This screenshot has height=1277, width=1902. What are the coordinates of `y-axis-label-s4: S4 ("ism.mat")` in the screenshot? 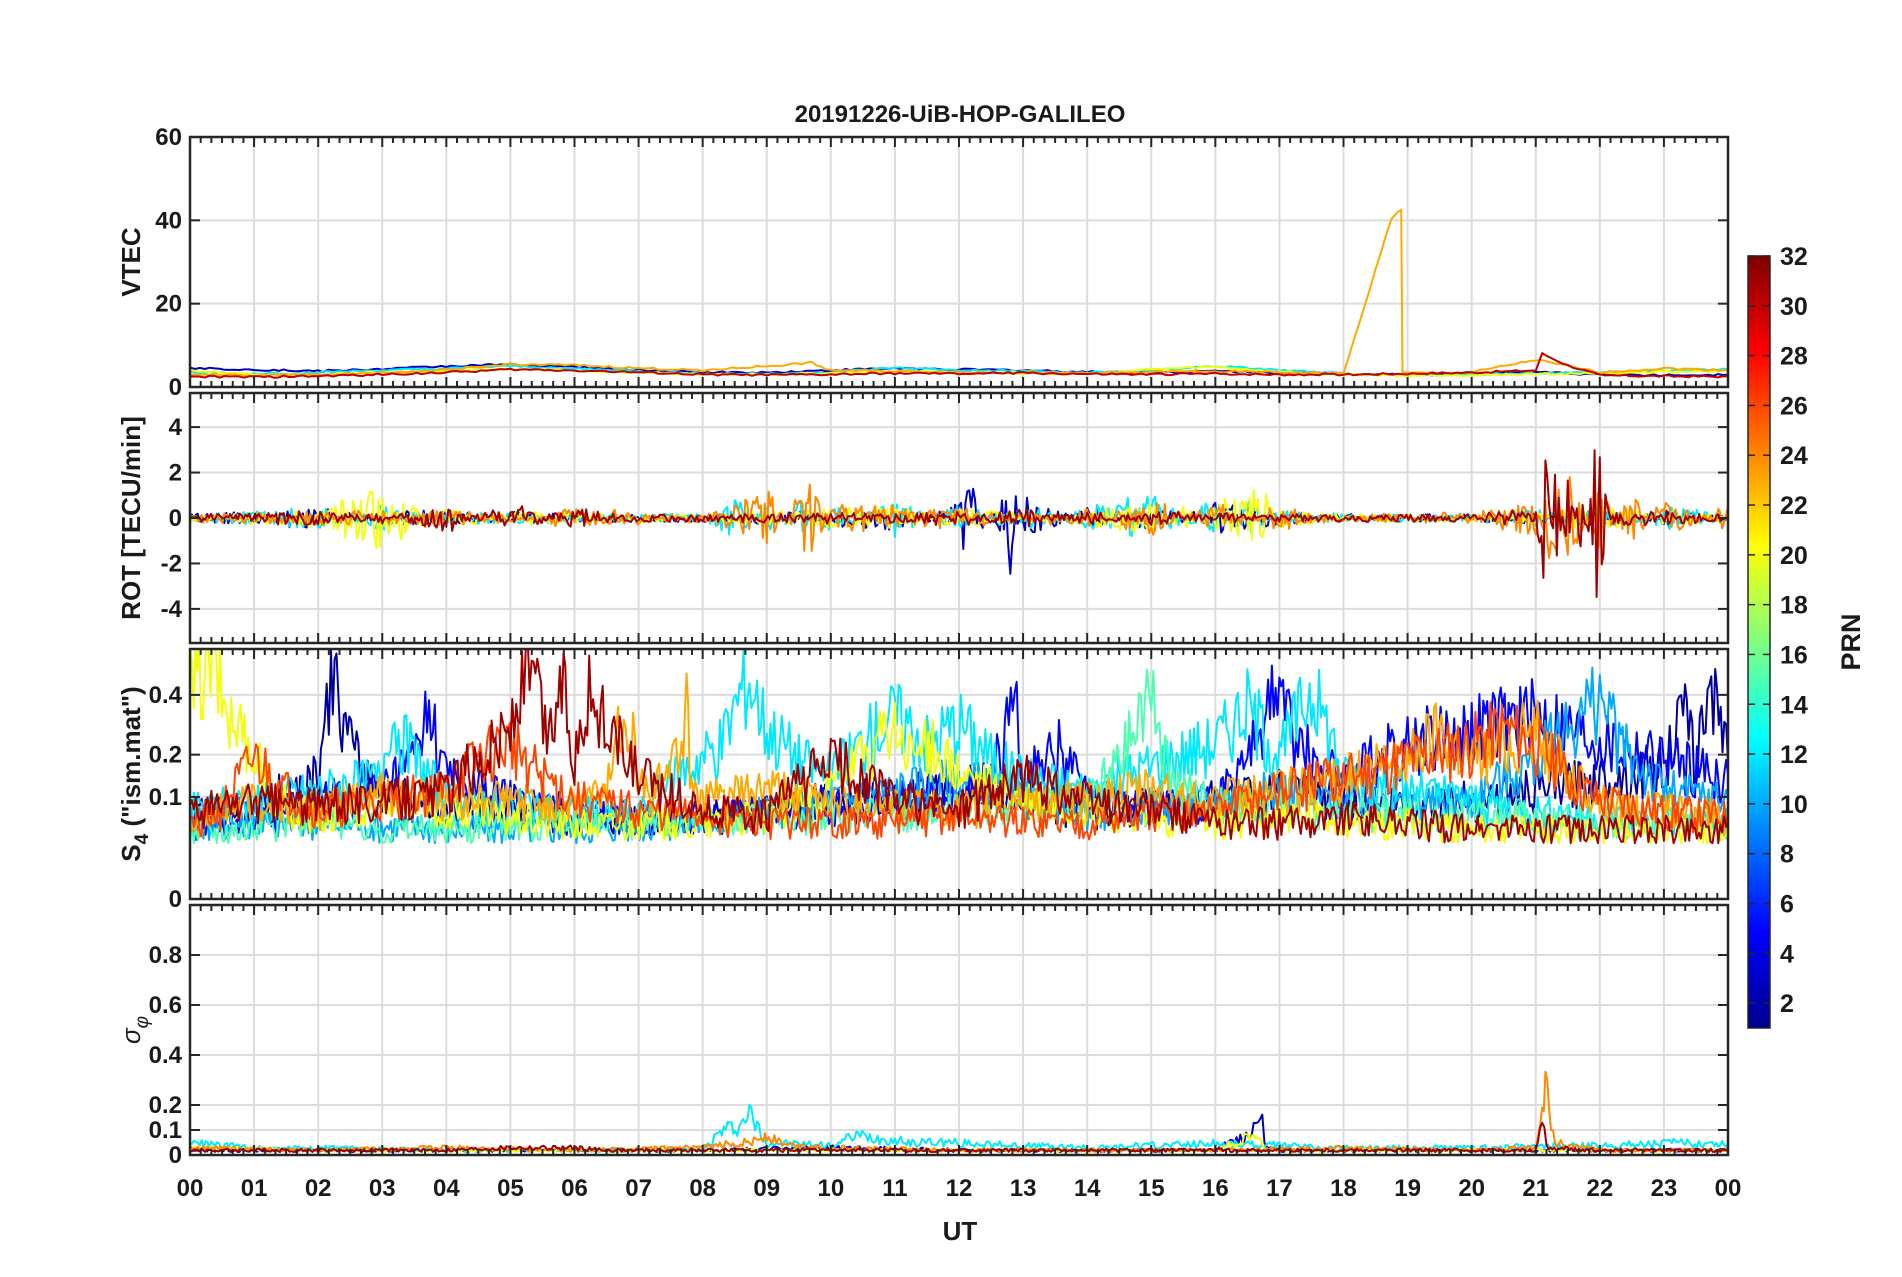 It's located at (134, 773).